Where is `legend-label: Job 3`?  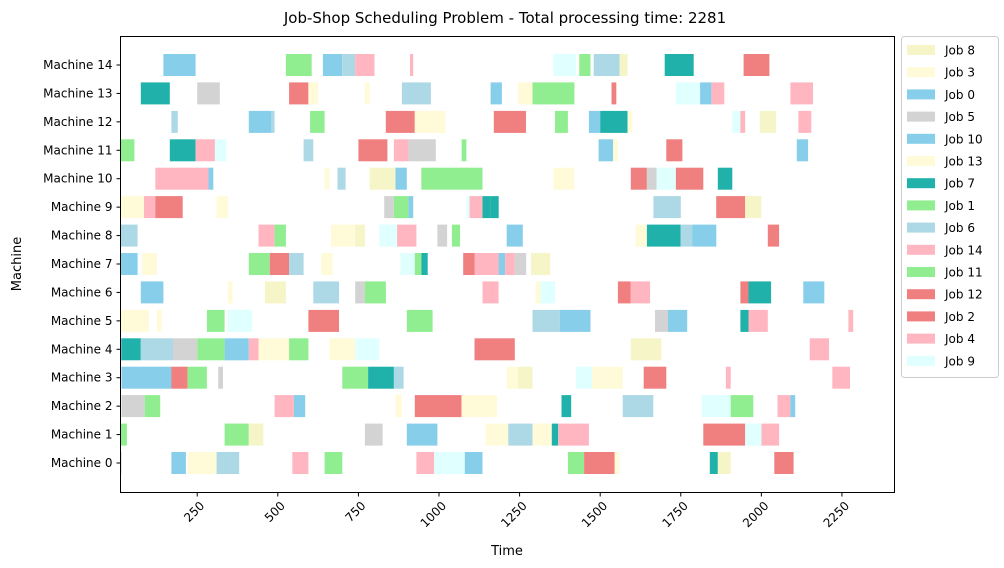
legend-label: Job 3 is located at coordinates (959, 73).